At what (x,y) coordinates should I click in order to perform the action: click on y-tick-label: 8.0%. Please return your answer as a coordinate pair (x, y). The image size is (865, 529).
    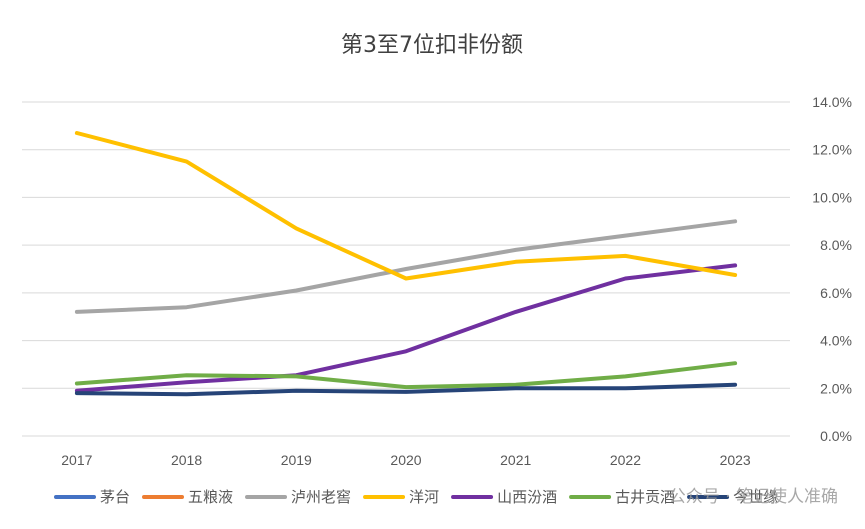
    Looking at the image, I should click on (836, 245).